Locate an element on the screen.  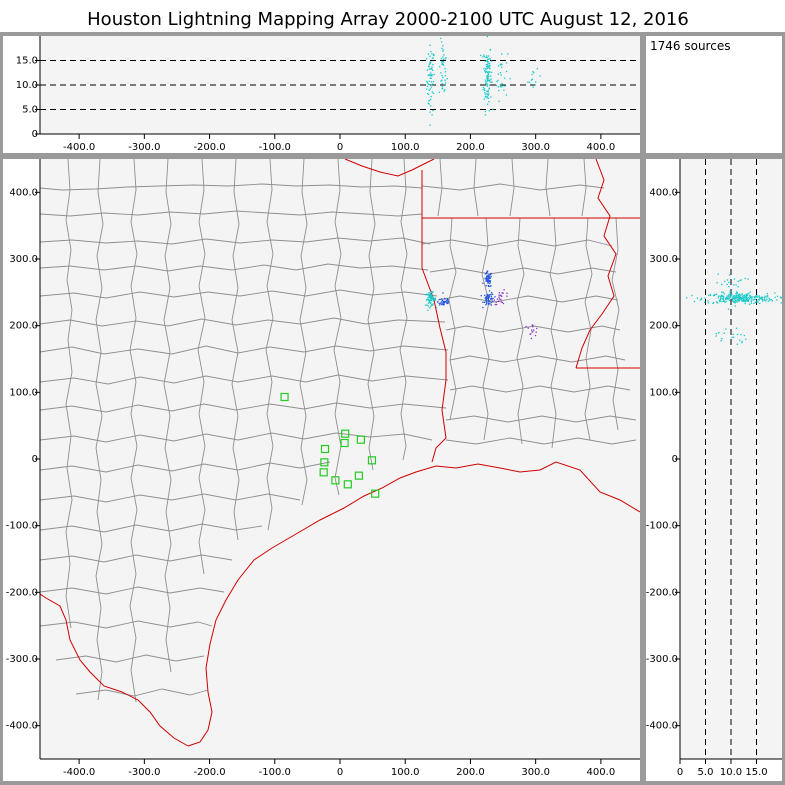
altitude-x-sources is located at coordinates (483, 80).